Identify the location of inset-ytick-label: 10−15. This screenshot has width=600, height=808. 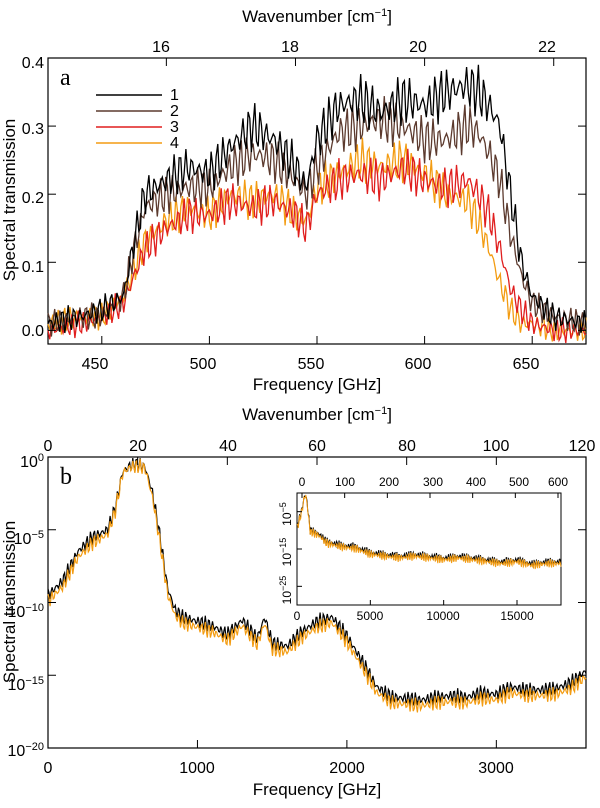
(286, 552).